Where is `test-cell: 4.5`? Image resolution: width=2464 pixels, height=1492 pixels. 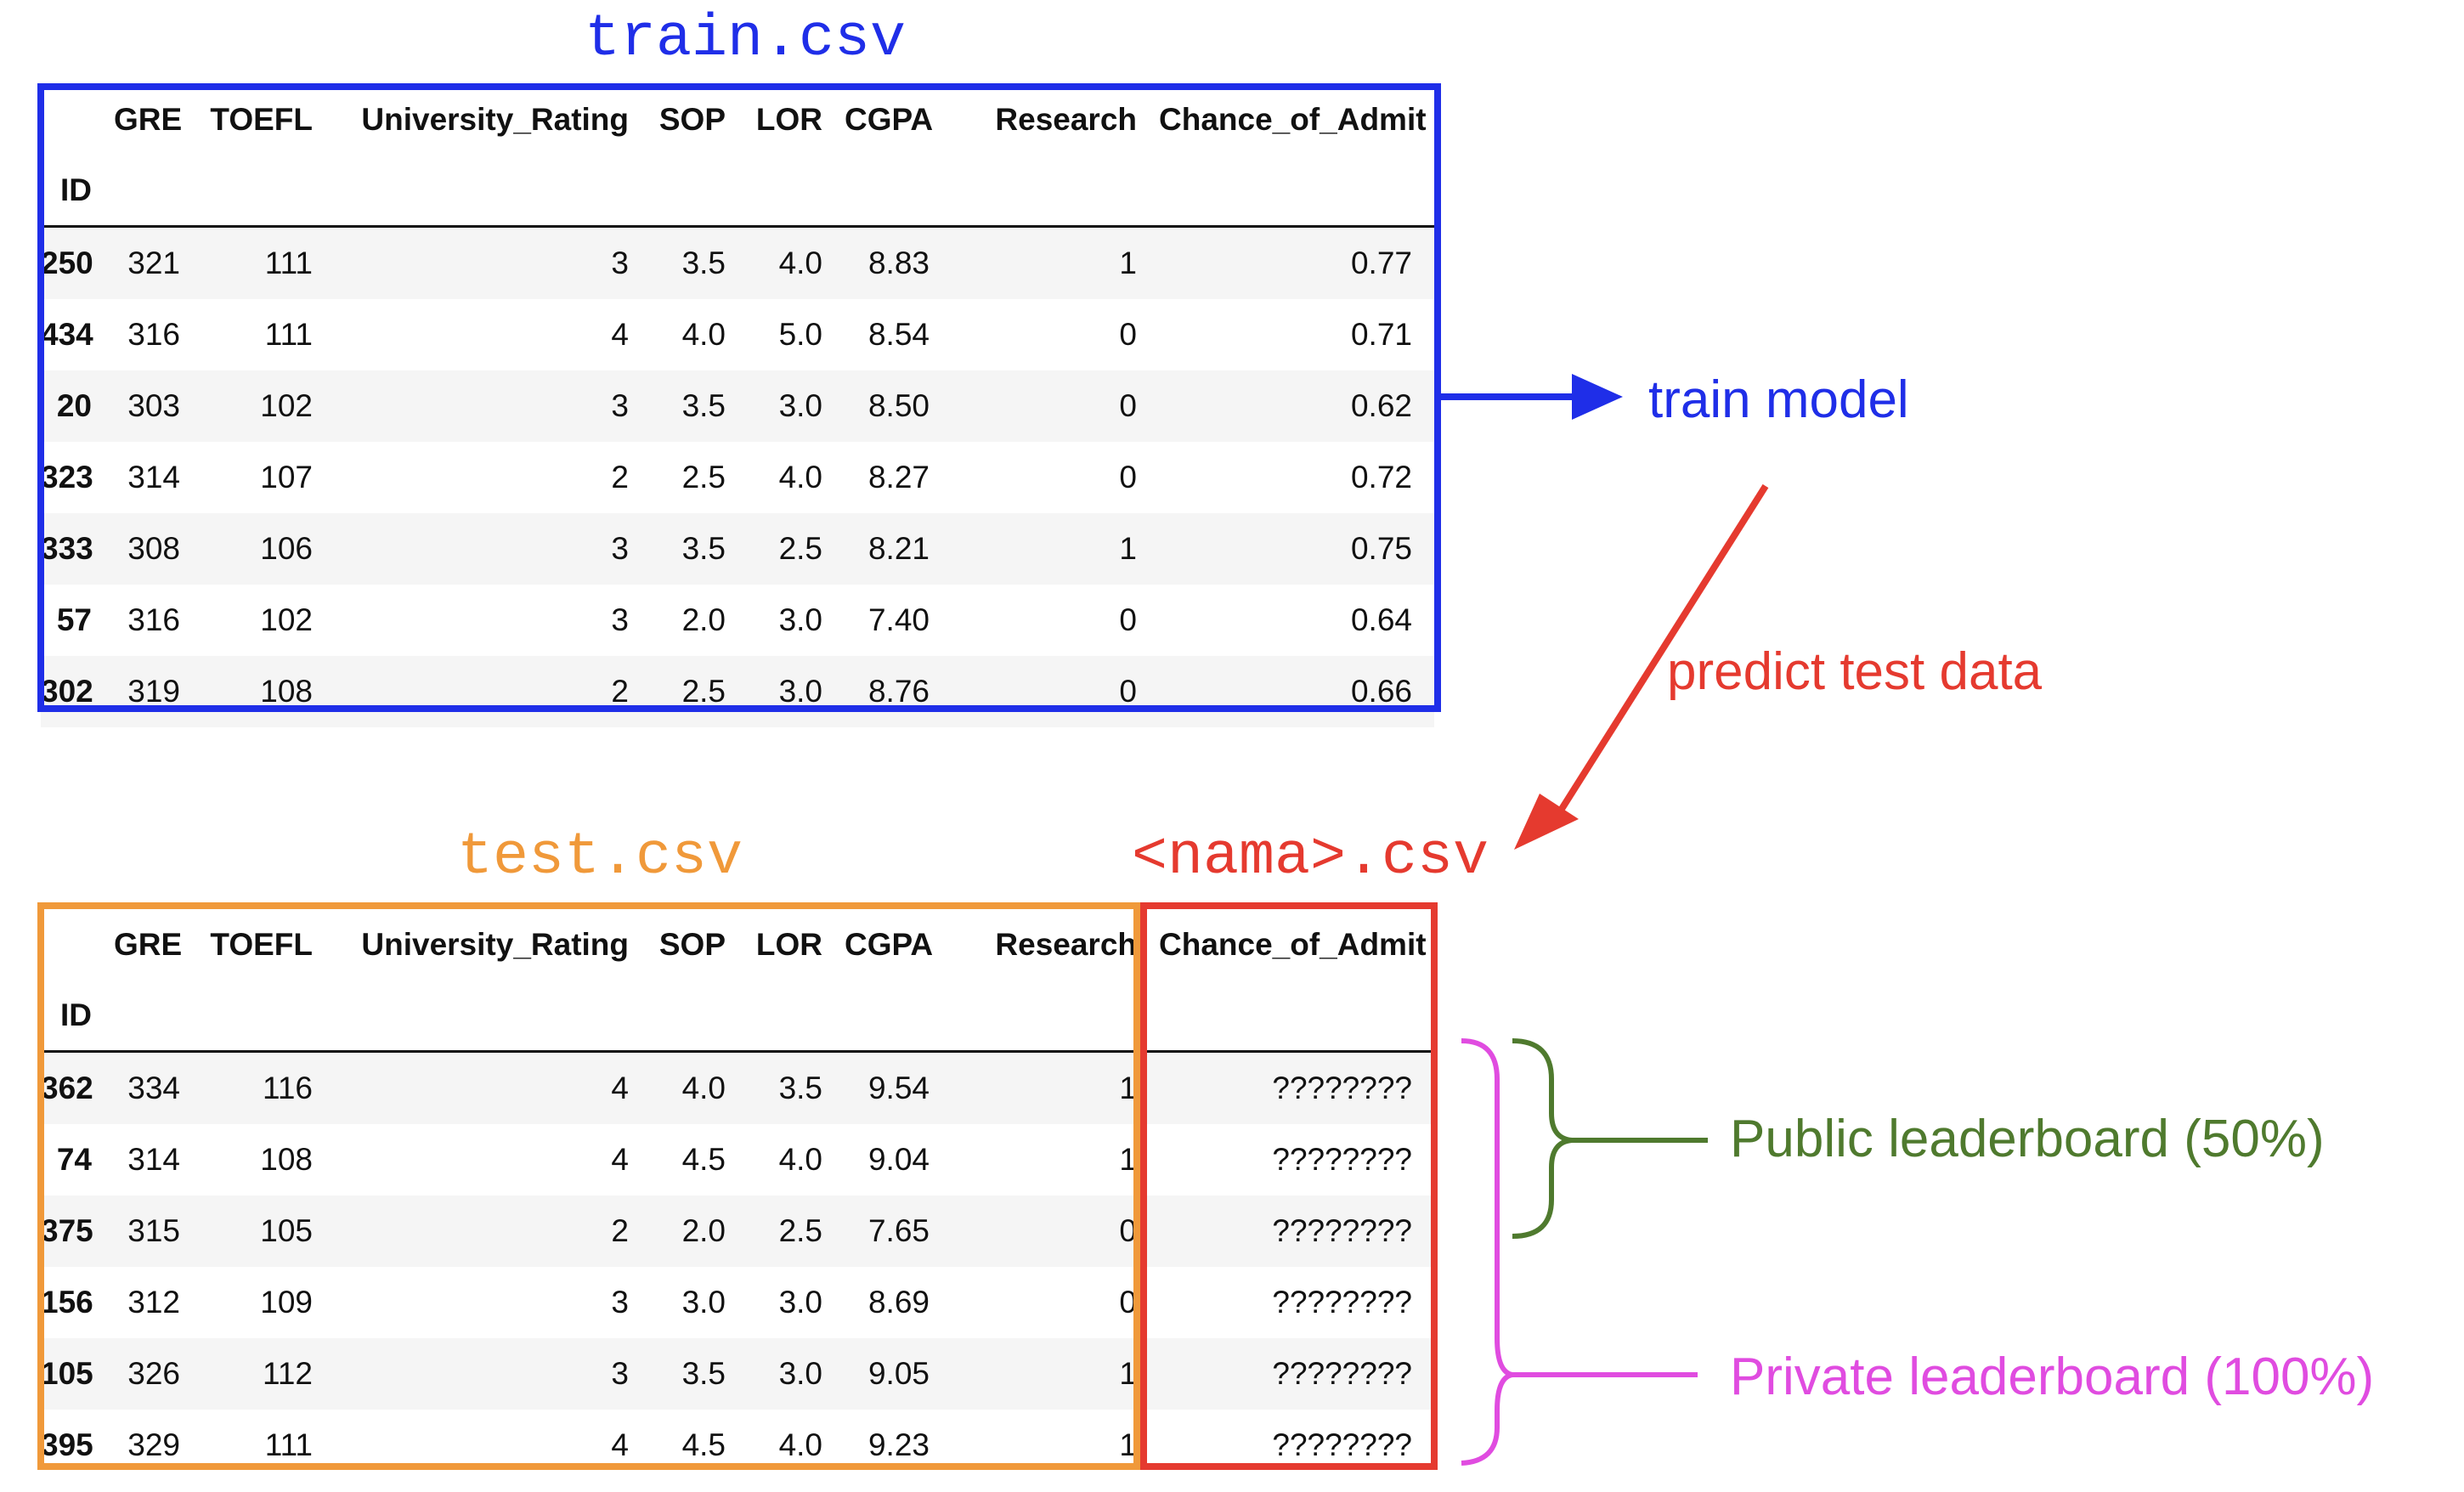
test-cell: 4.5 is located at coordinates (703, 1159).